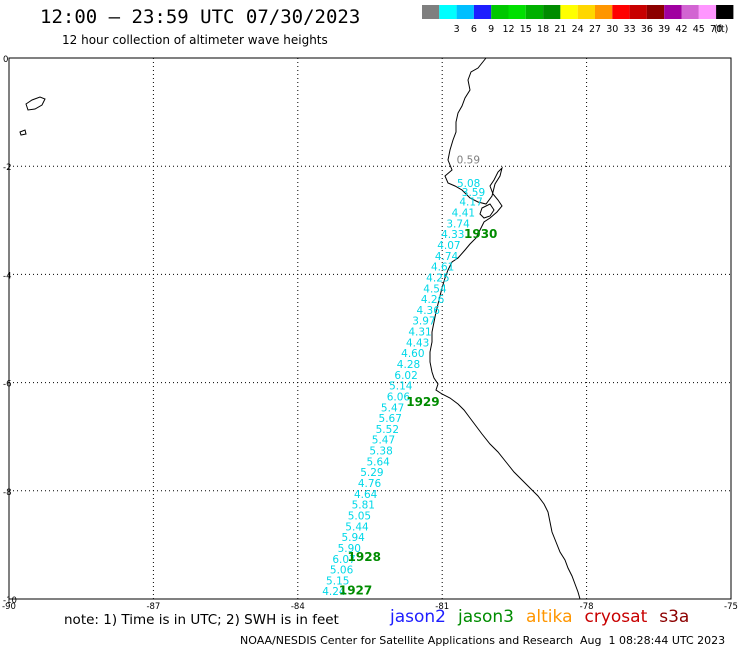  What do you see at coordinates (560, 29) in the screenshot?
I see `legend-label: 21` at bounding box center [560, 29].